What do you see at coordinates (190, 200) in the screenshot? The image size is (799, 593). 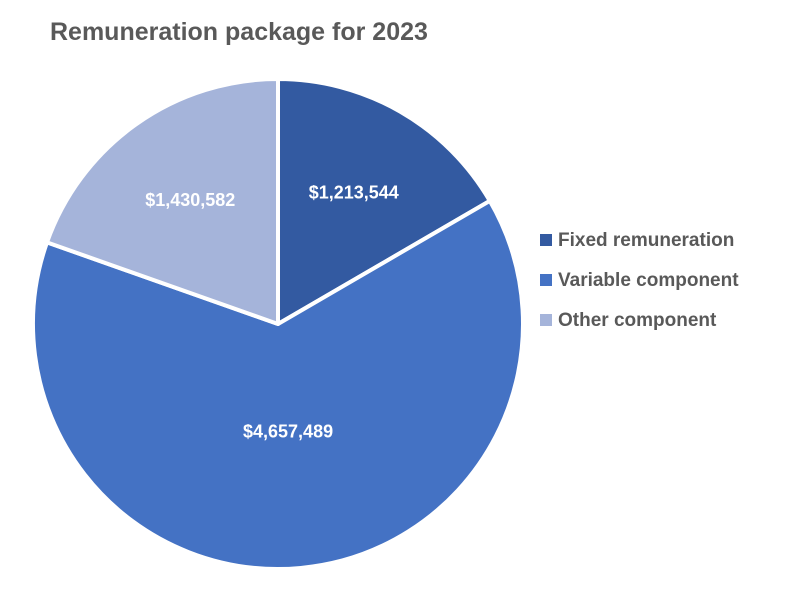 I see `data-label: $1,430,582` at bounding box center [190, 200].